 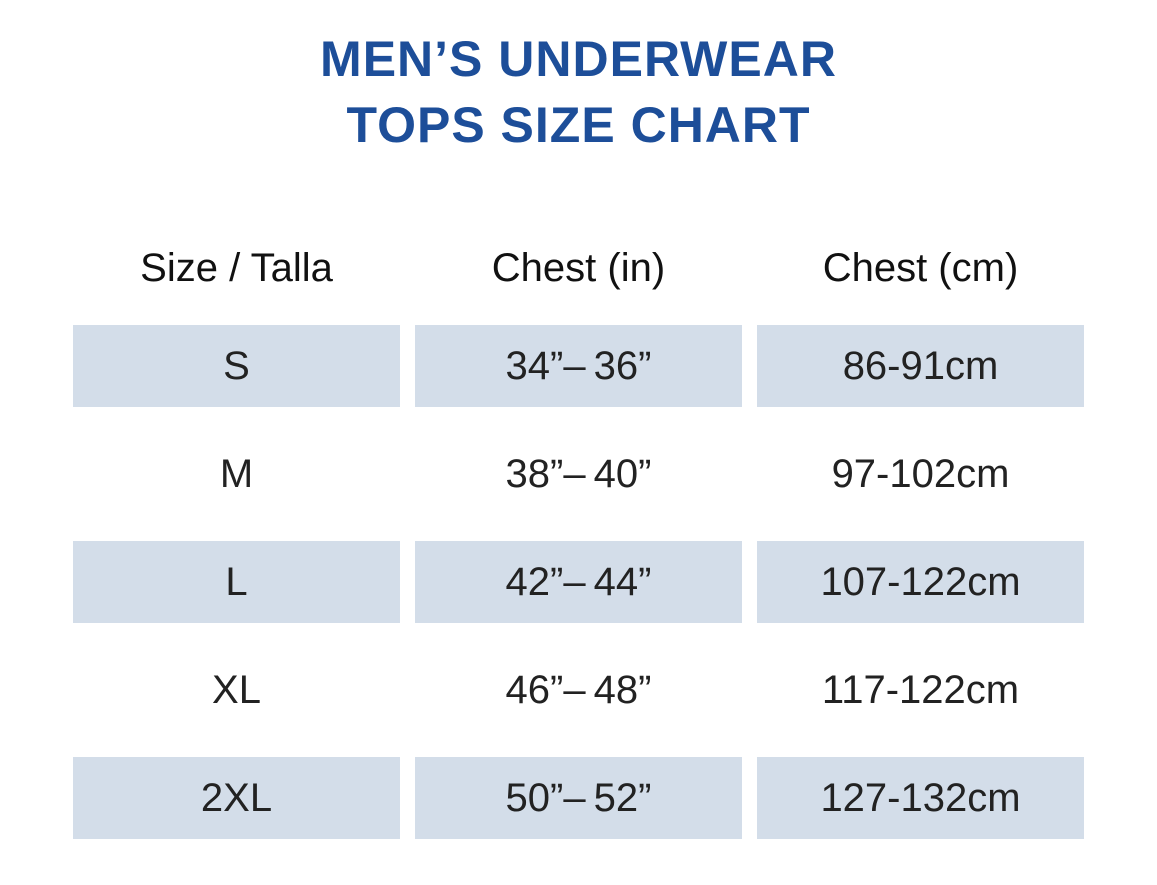 I want to click on cell-size: S, so click(x=236, y=366).